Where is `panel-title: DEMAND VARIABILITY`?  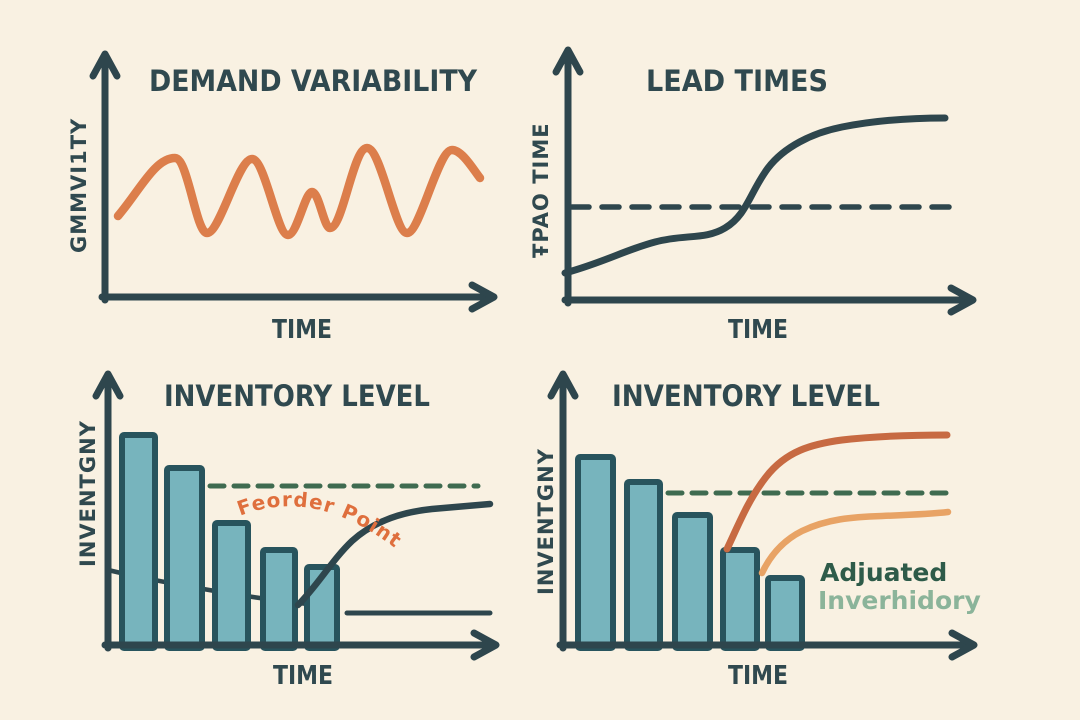 panel-title: DEMAND VARIABILITY is located at coordinates (313, 81).